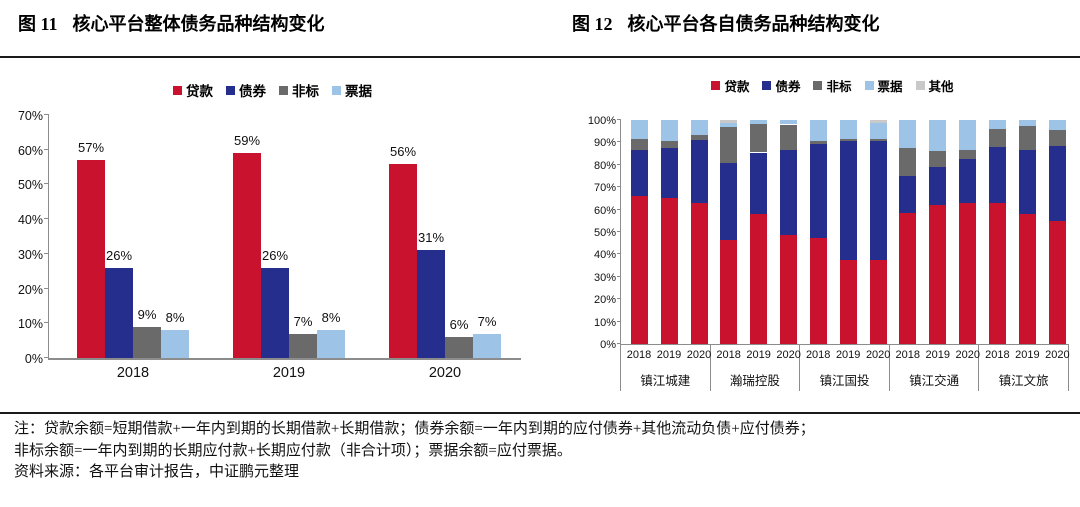 The width and height of the screenshot is (1080, 507). I want to click on y-tick-label: 50%, so click(604, 233).